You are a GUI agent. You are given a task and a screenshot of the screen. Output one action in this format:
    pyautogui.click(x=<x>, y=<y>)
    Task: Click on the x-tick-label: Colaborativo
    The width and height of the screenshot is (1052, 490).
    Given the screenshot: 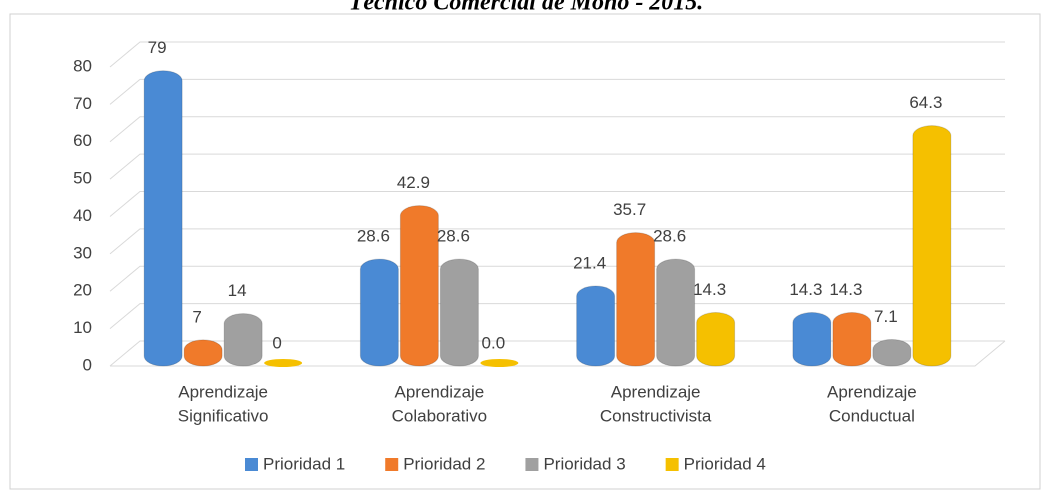 What is the action you would take?
    pyautogui.click(x=439, y=415)
    